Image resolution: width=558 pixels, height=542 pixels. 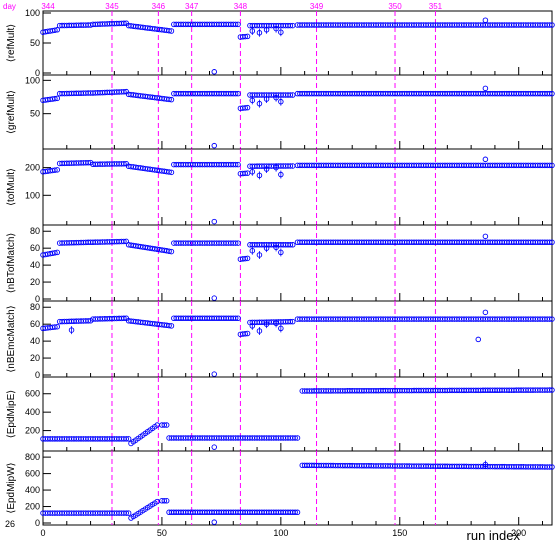 I want to click on x-tick-label: 200, so click(x=518, y=533).